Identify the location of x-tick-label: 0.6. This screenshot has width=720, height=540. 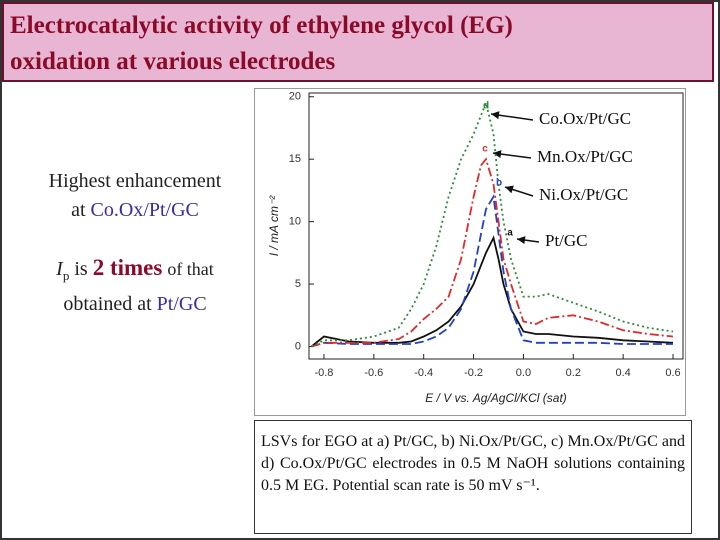
(672, 373).